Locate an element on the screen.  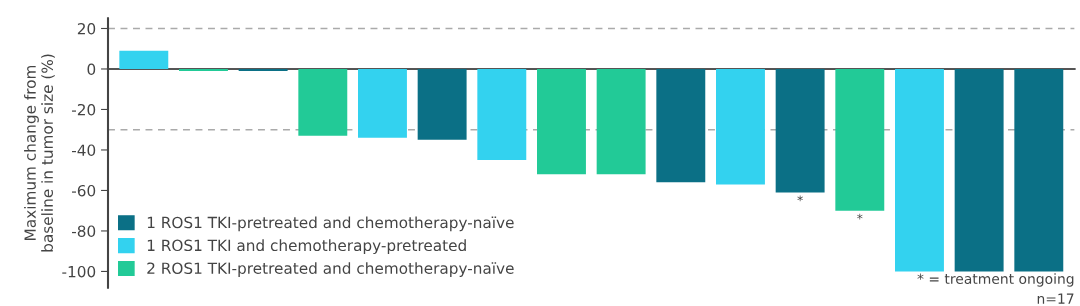
y-tick-label: -80 is located at coordinates (83, 231).